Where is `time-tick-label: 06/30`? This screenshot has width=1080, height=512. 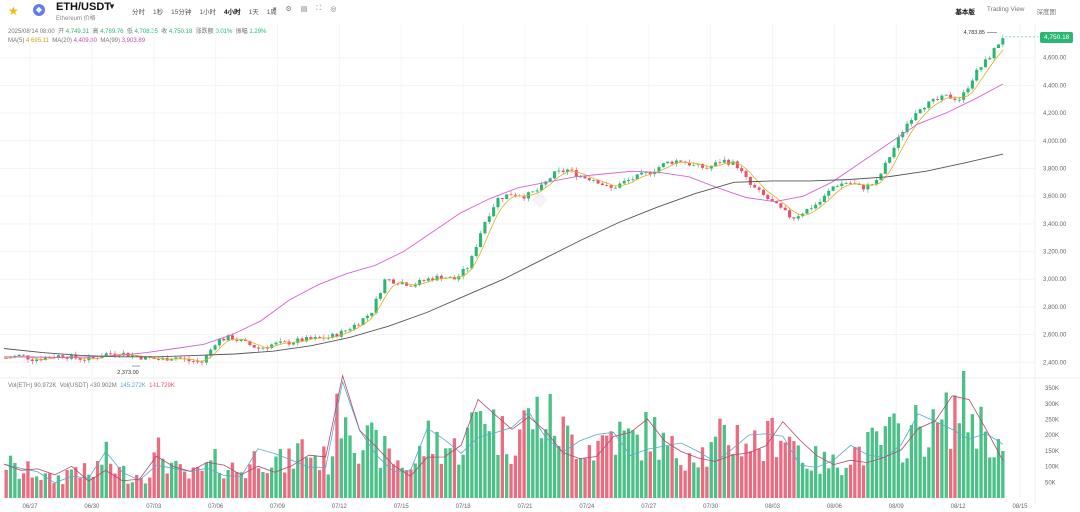 time-tick-label: 06/30 is located at coordinates (92, 507).